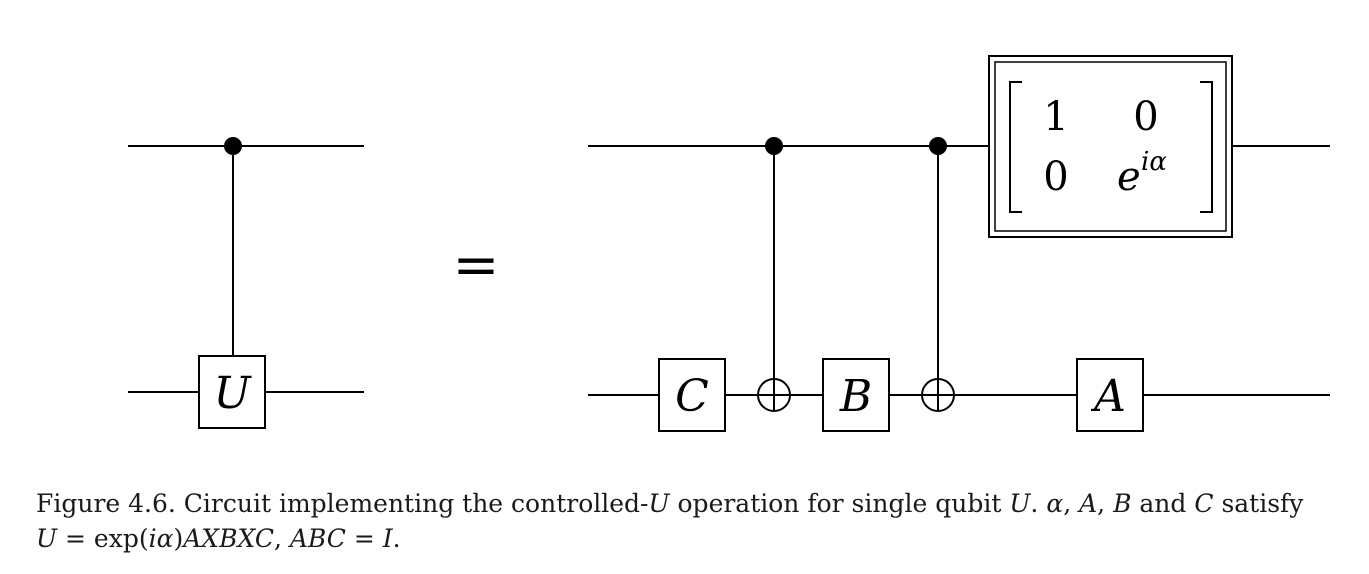 The image size is (1369, 574). I want to click on phase-matrix-gate: 1 0 0 e iα, so click(1110, 146).